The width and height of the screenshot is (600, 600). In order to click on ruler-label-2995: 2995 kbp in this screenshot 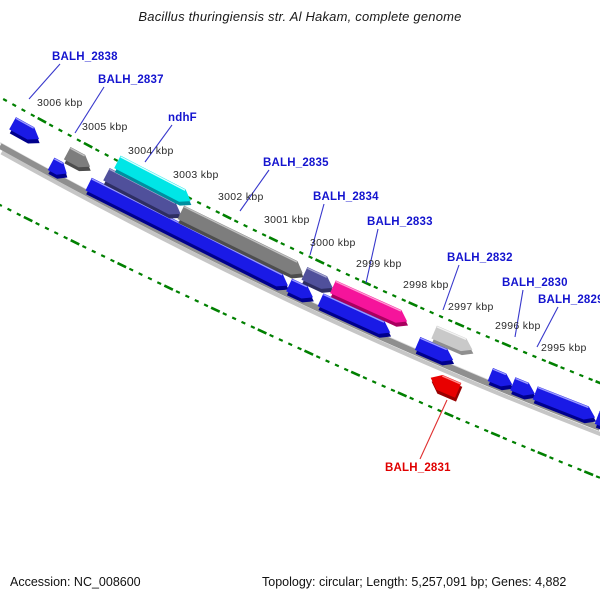, I will do `click(564, 348)`.